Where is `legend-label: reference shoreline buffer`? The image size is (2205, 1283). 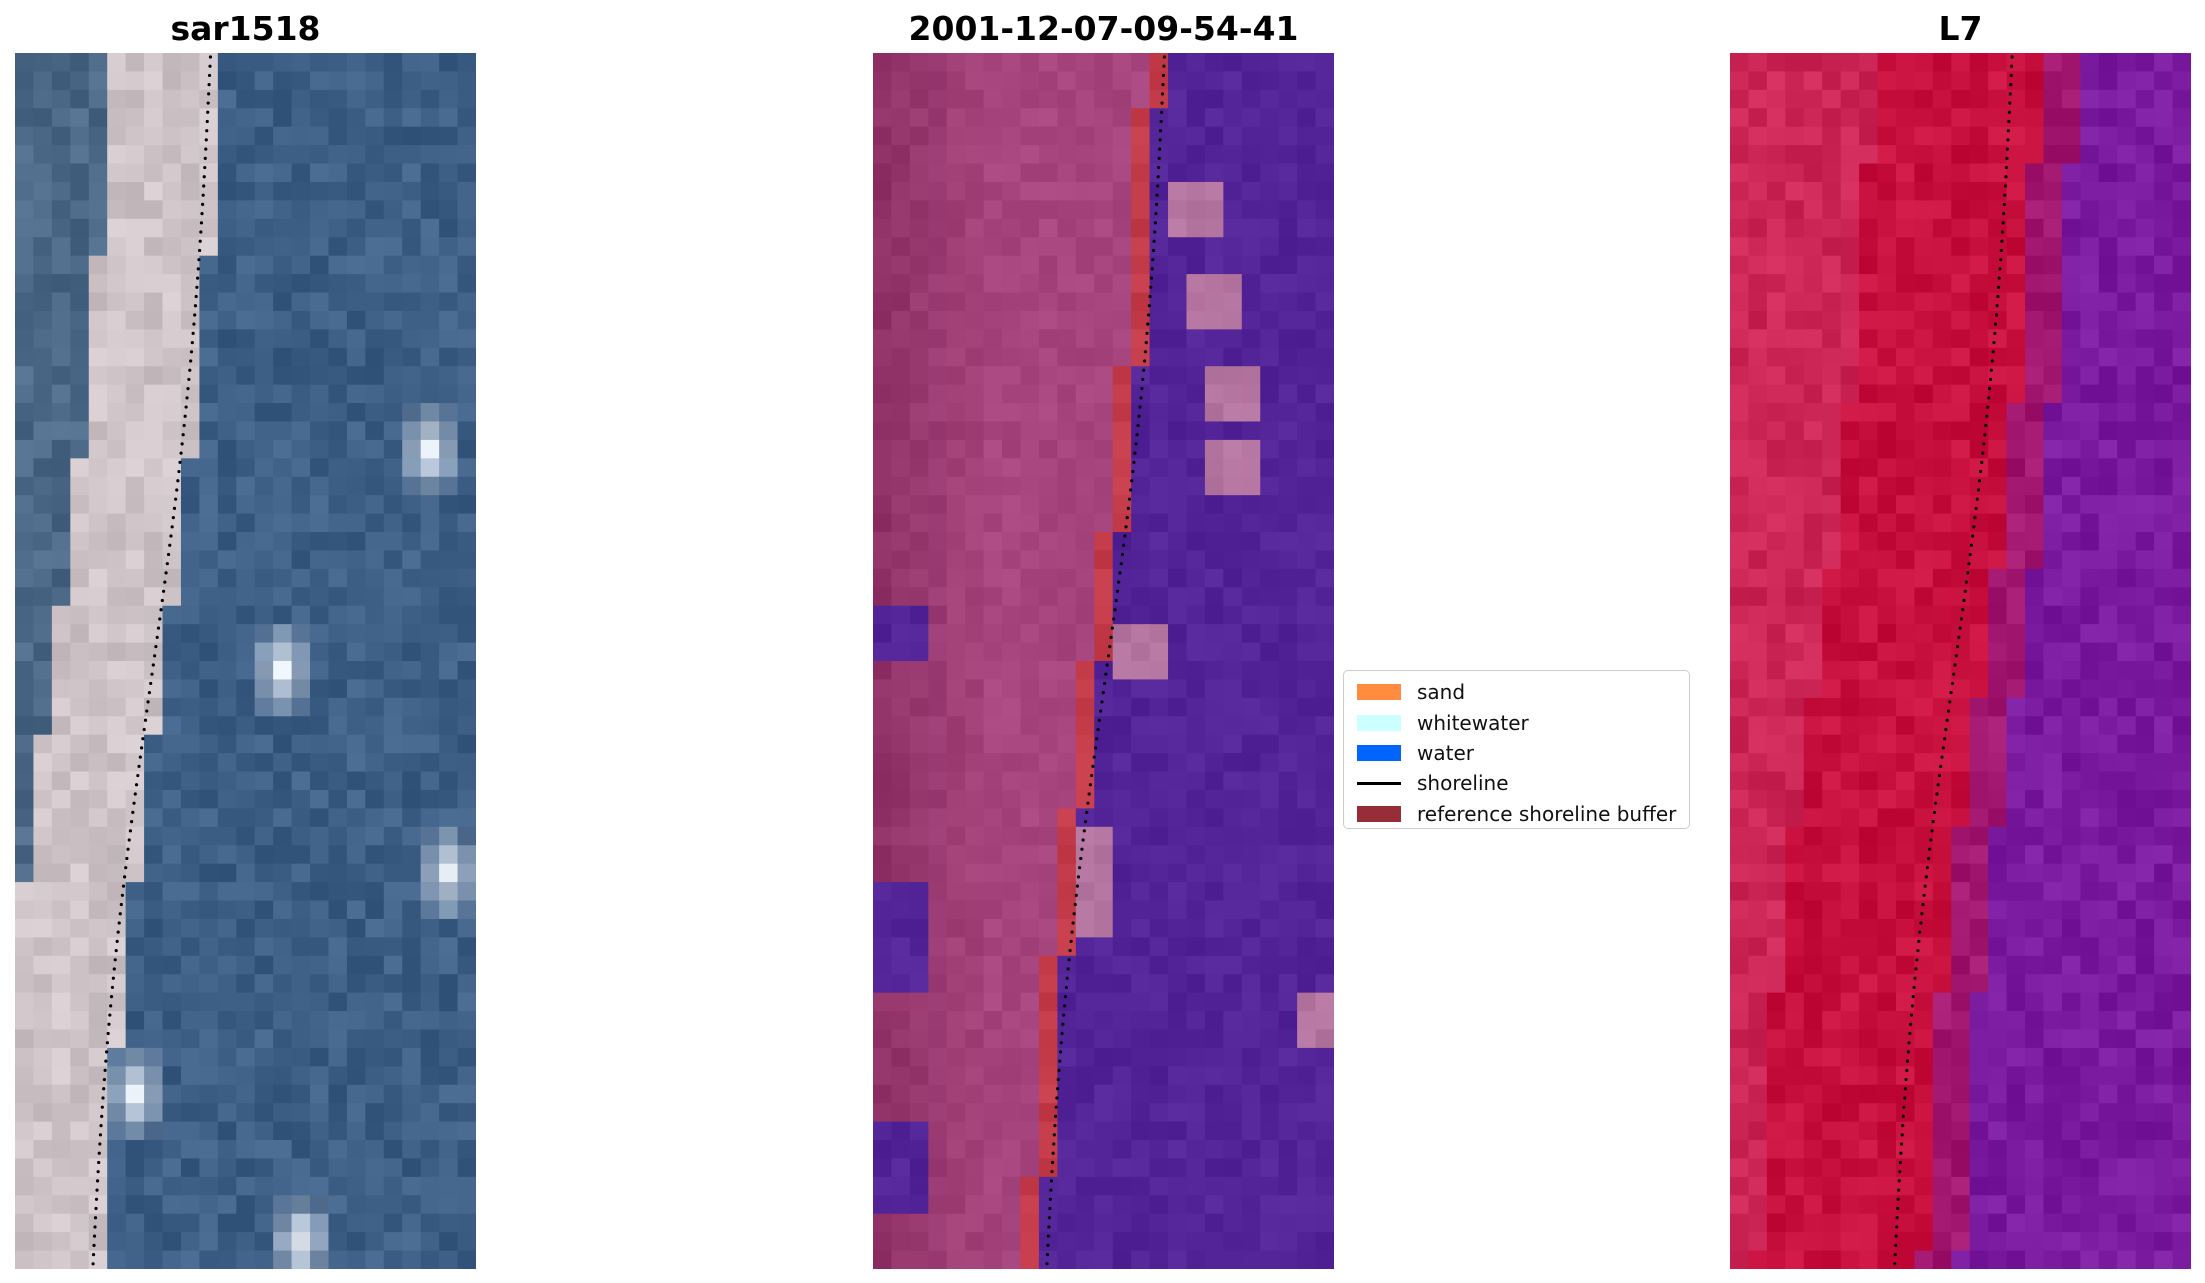
legend-label: reference shoreline buffer is located at coordinates (1547, 813).